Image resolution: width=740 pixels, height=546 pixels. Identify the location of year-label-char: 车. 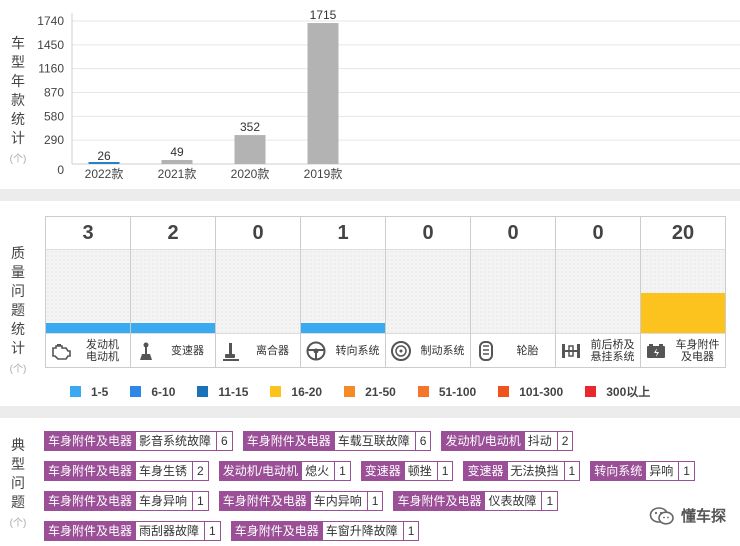
(18, 43).